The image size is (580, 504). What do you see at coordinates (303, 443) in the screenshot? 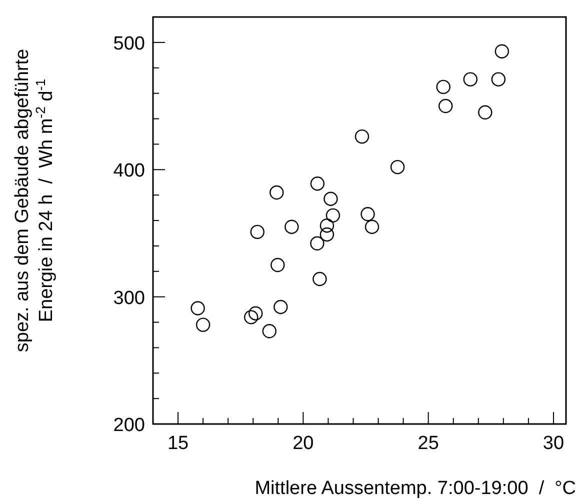
I see `x-tick-label: 20` at bounding box center [303, 443].